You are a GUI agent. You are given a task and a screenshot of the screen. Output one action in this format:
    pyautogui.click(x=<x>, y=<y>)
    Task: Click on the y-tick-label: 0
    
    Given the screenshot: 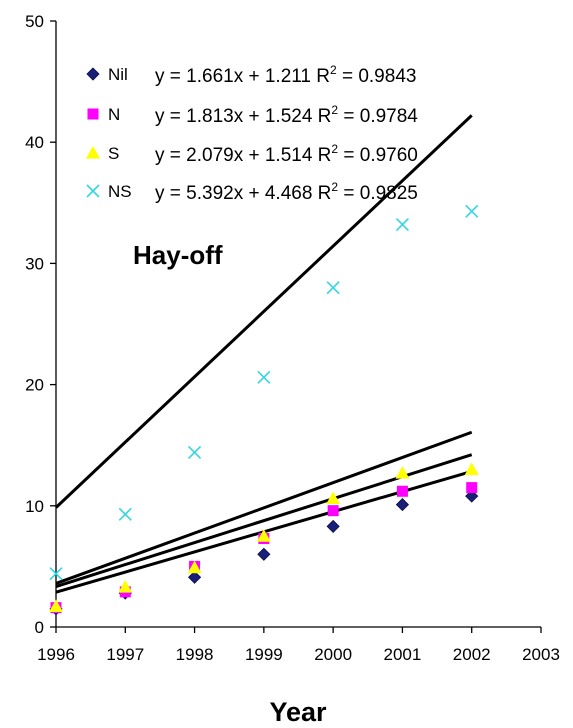 What is the action you would take?
    pyautogui.click(x=39, y=627)
    